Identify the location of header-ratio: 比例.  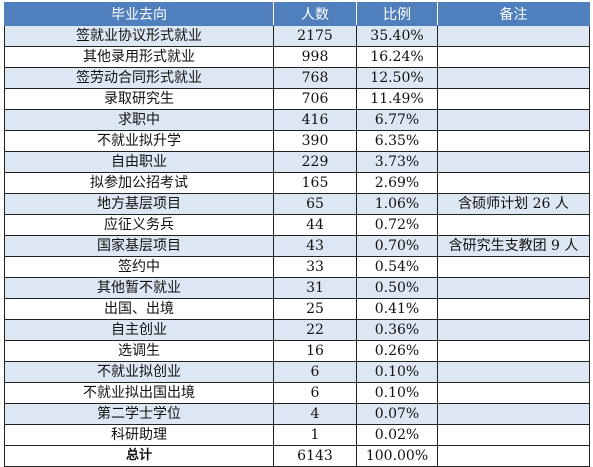
(397, 14).